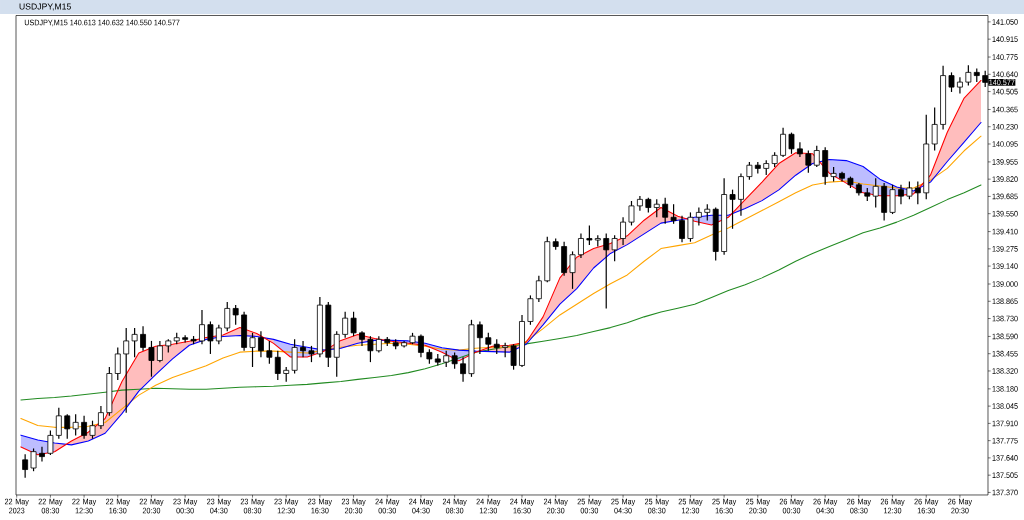 This screenshot has height=520, width=1024. Describe the element at coordinates (1005, 266) in the screenshot. I see `y-tick-label: 139.140` at that location.